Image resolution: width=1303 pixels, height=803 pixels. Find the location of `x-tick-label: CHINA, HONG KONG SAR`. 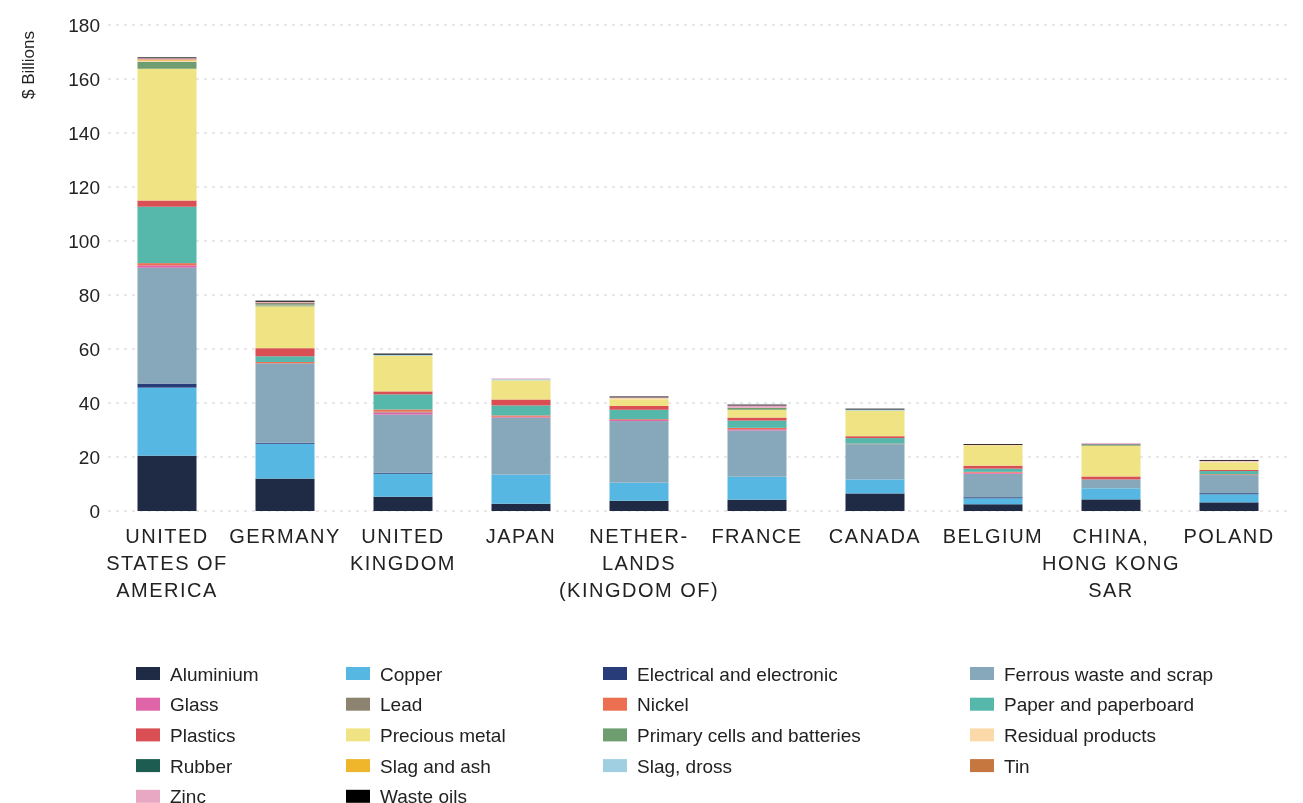

x-tick-label: CHINA, HONG KONG SAR is located at coordinates (1111, 563).